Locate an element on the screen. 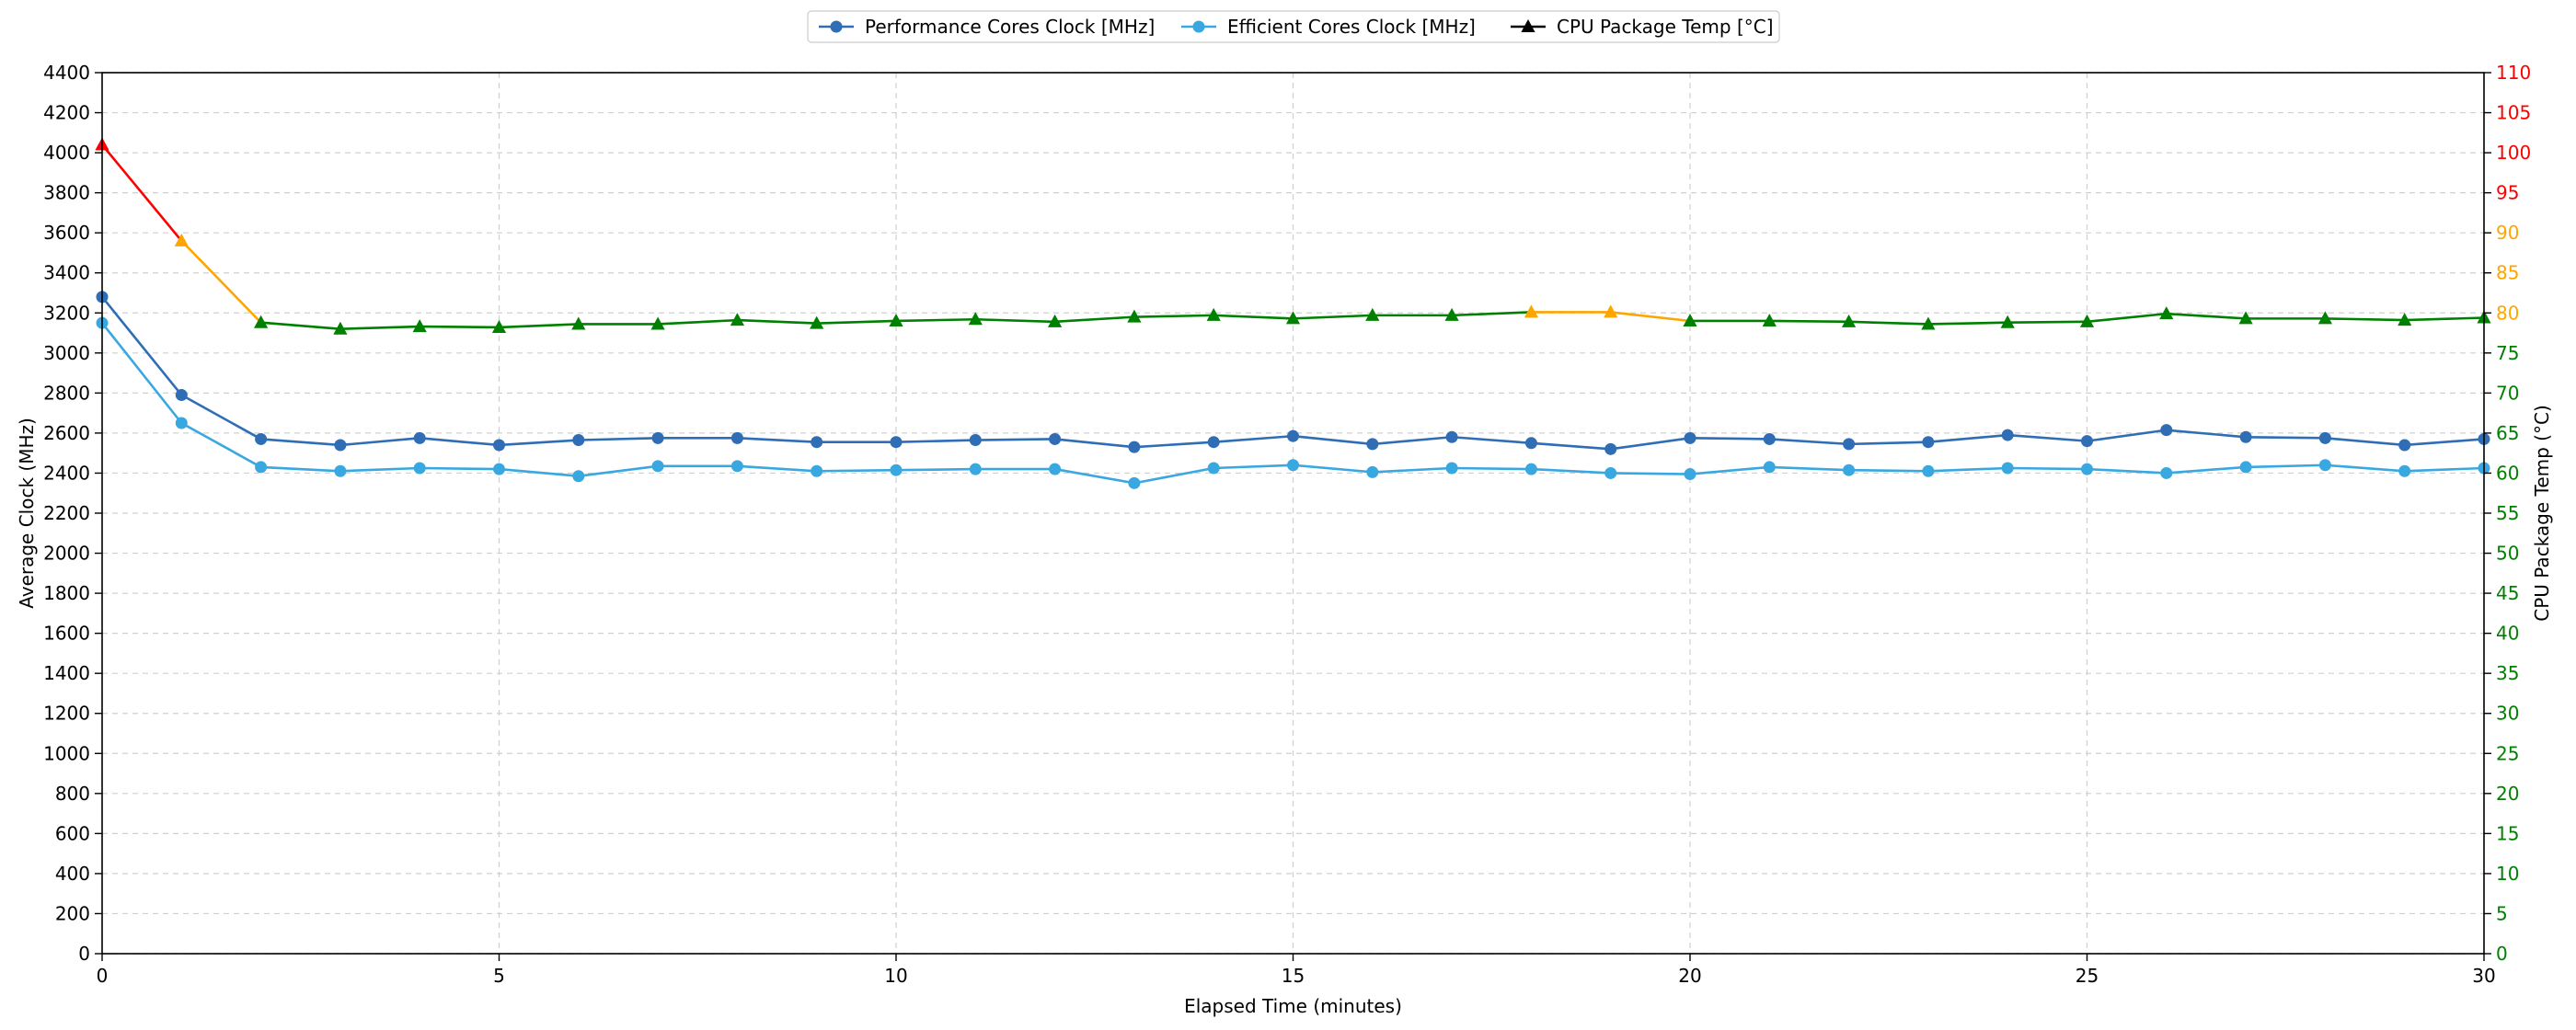 The width and height of the screenshot is (2576, 1030). x-axis: 0 5 10 15 20 25 30 is located at coordinates (1296, 970).